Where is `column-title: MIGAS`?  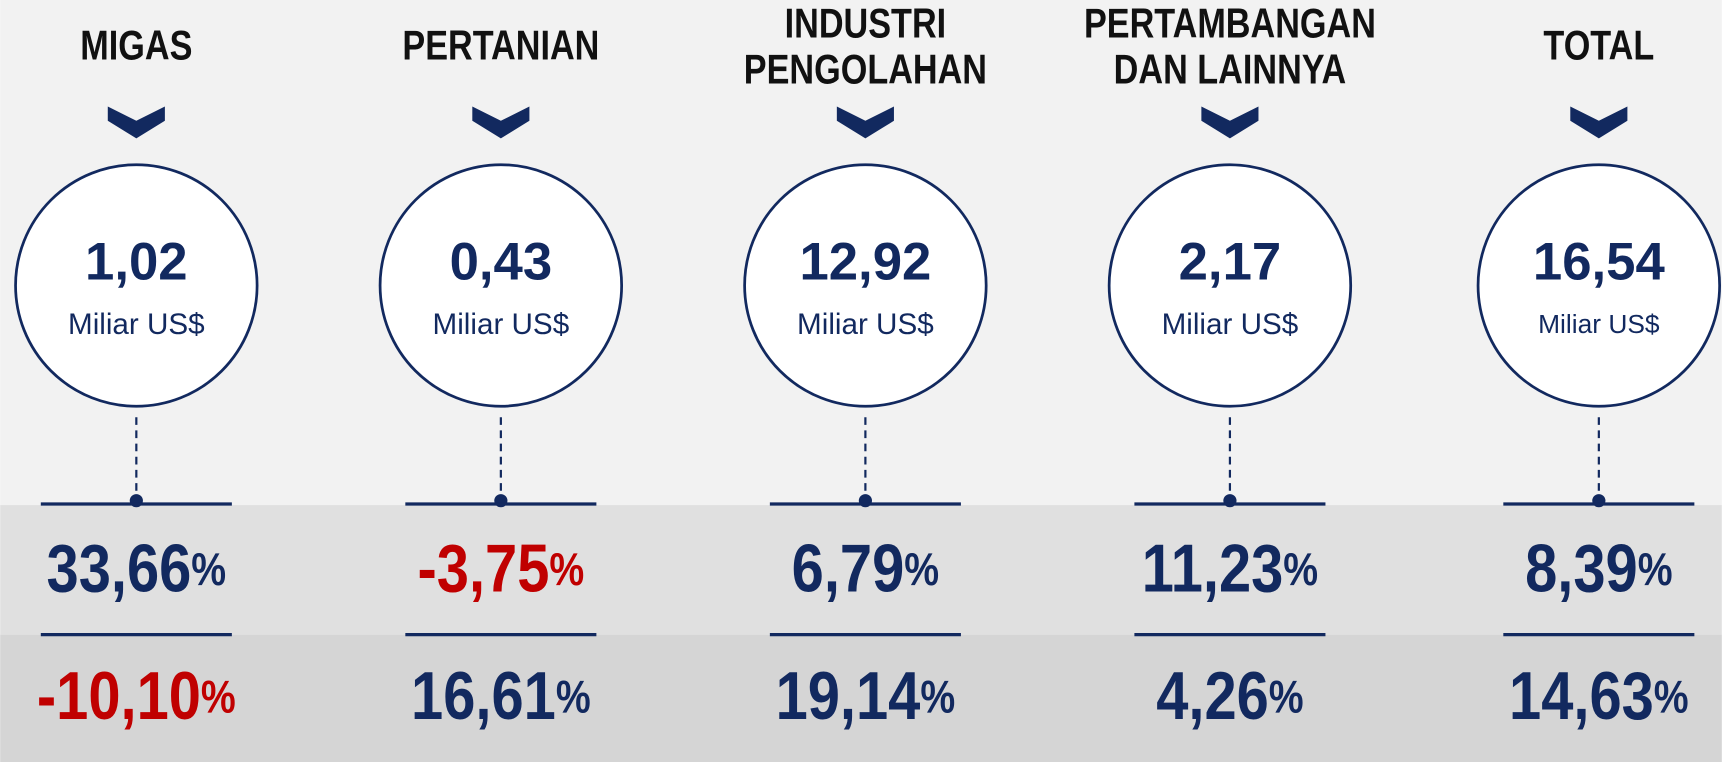 column-title: MIGAS is located at coordinates (136, 45).